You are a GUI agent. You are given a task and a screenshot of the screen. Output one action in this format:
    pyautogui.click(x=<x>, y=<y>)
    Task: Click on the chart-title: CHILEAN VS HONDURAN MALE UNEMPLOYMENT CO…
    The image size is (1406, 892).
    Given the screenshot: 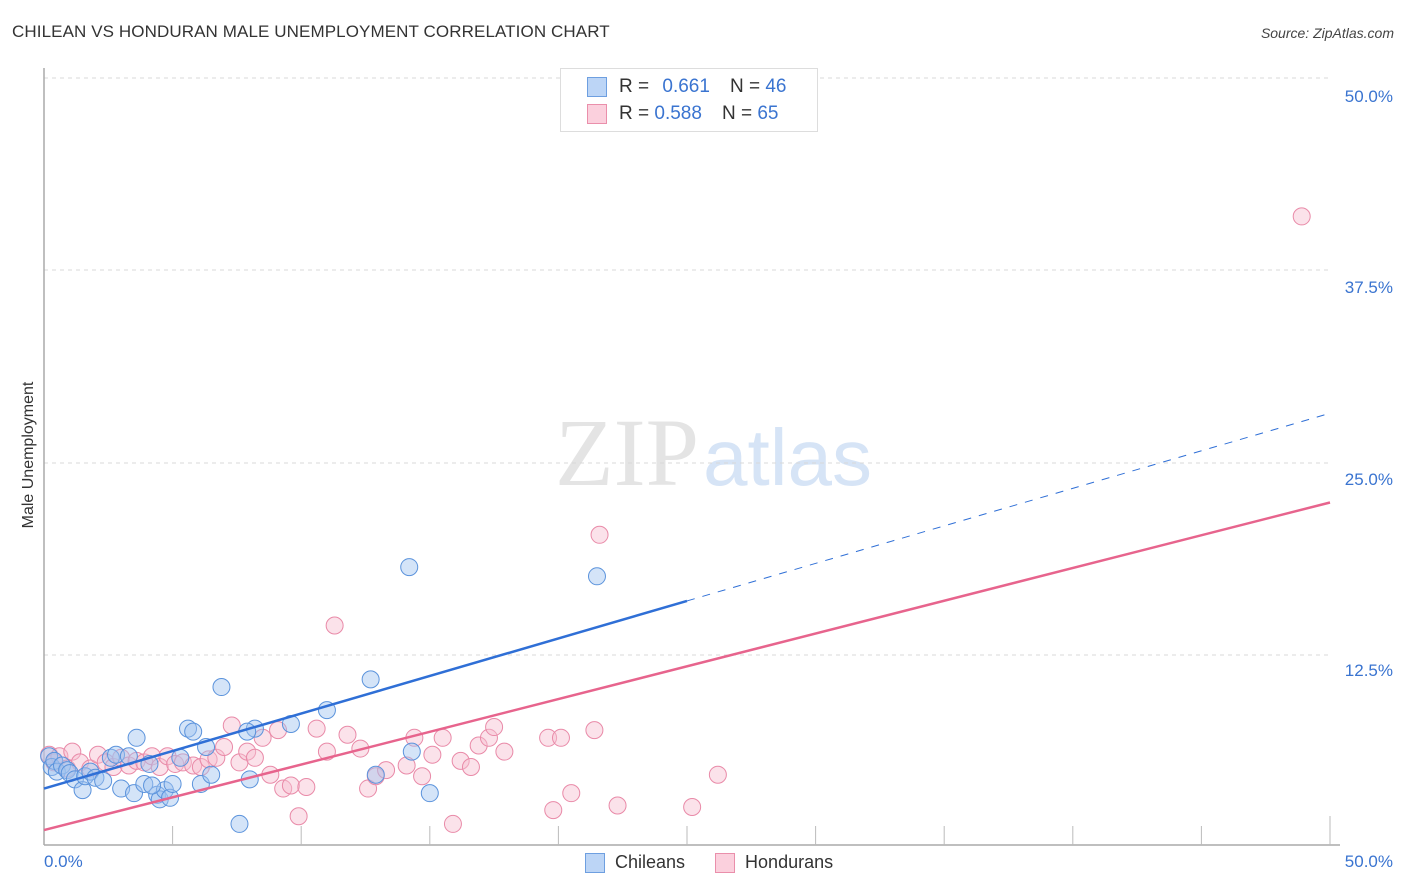 What is the action you would take?
    pyautogui.click(x=311, y=31)
    